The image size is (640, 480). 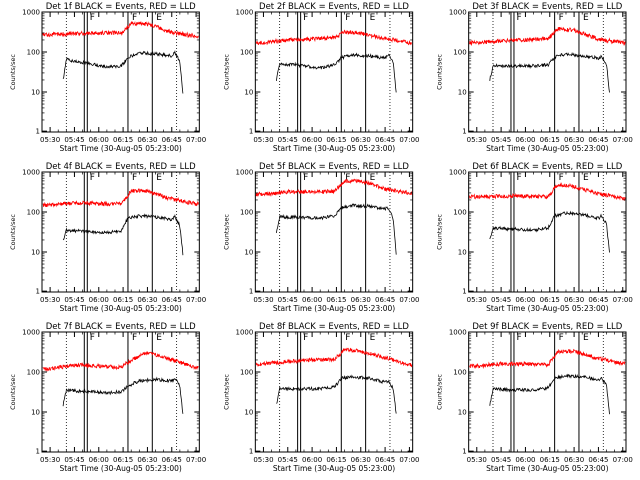 I want to click on panel-title: Det 4f BLACK = Events, RED = LLD, so click(x=121, y=167).